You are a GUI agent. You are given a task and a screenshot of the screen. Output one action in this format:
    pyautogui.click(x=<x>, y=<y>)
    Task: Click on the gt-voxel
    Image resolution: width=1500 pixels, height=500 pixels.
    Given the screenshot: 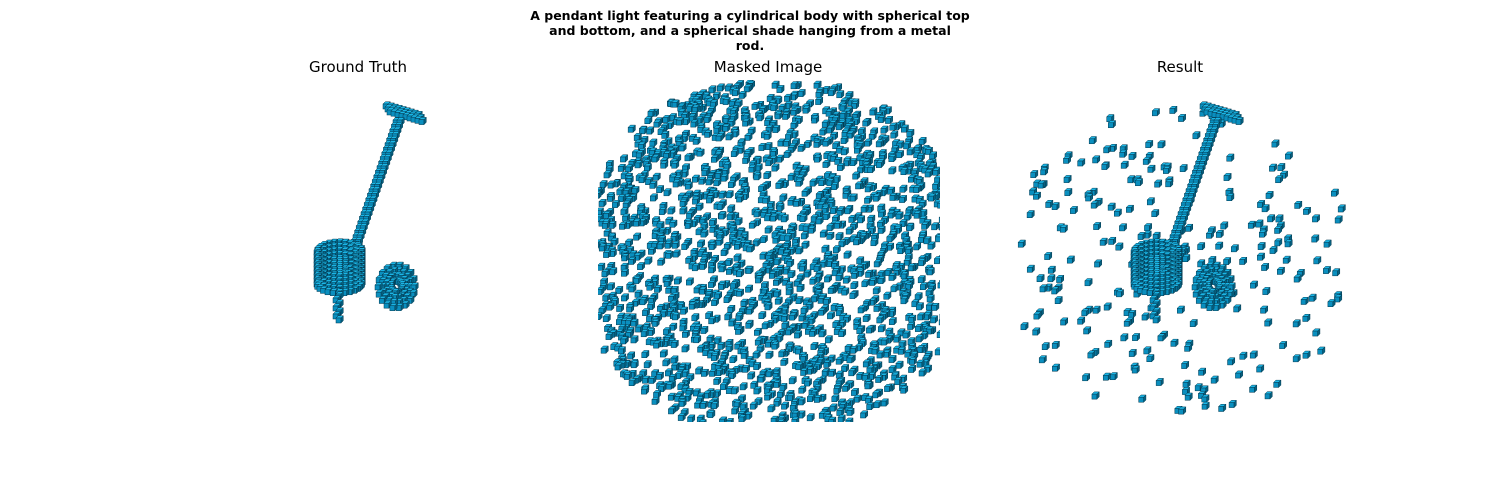 What is the action you would take?
    pyautogui.click(x=336, y=307)
    